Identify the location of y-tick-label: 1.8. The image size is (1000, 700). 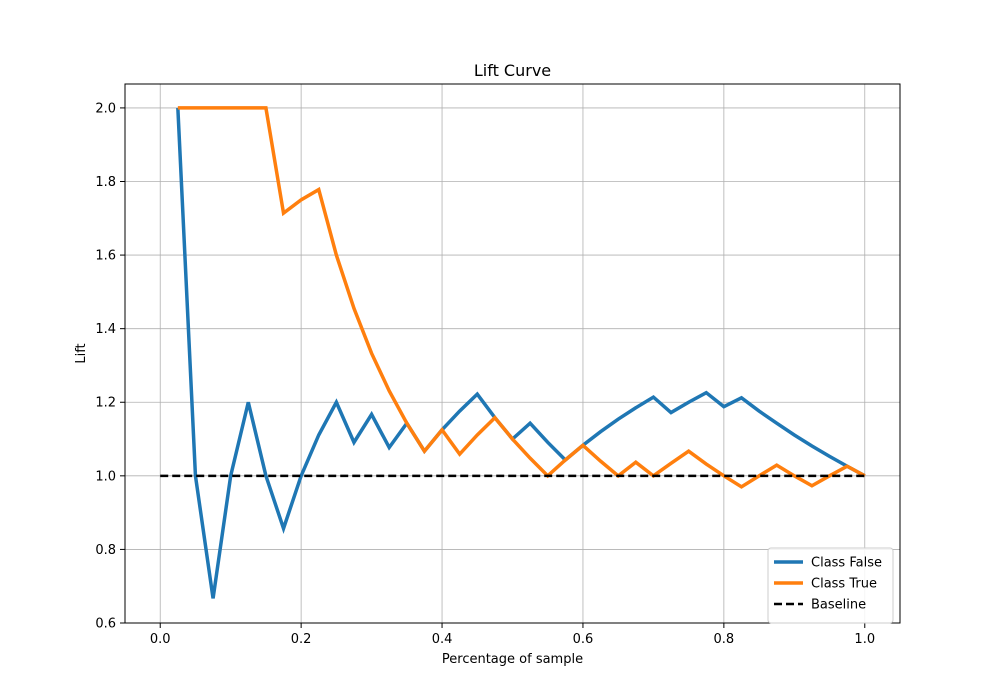
(105, 182).